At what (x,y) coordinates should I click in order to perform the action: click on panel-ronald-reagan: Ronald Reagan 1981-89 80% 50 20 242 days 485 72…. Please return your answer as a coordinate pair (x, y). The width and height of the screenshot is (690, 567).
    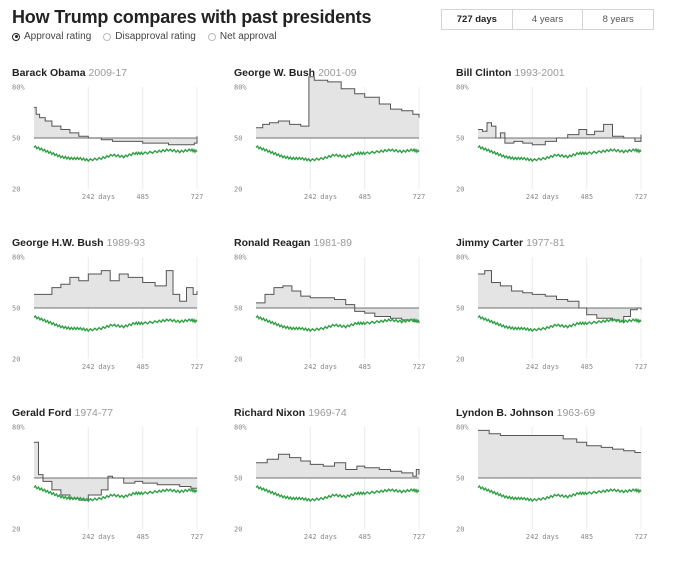
    Looking at the image, I should click on (339, 317).